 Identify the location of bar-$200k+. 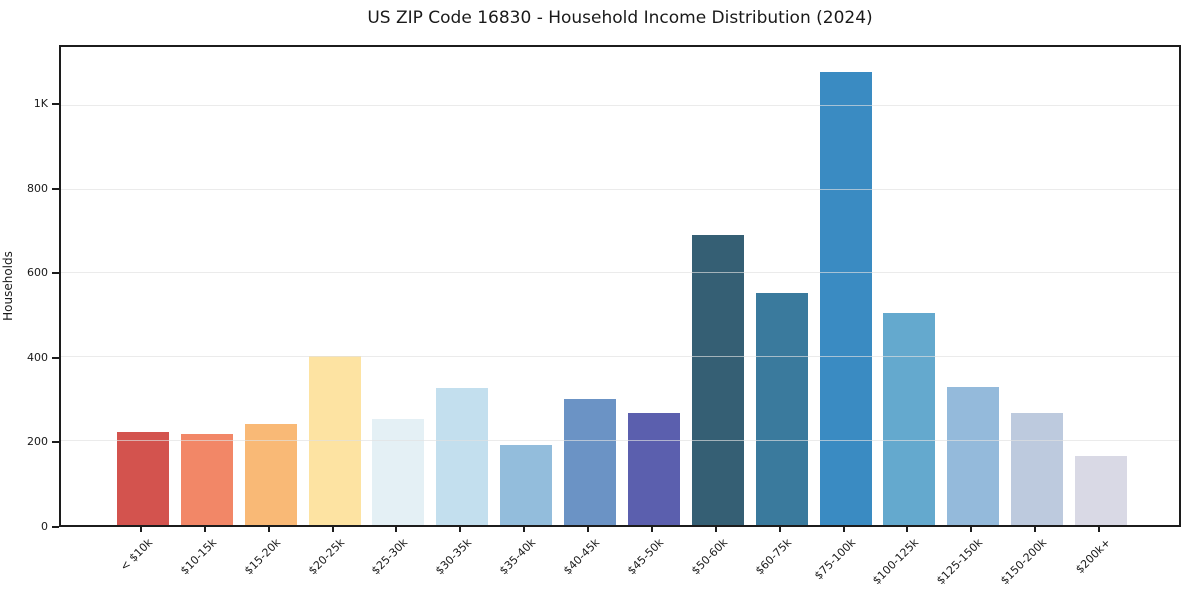
(1101, 490).